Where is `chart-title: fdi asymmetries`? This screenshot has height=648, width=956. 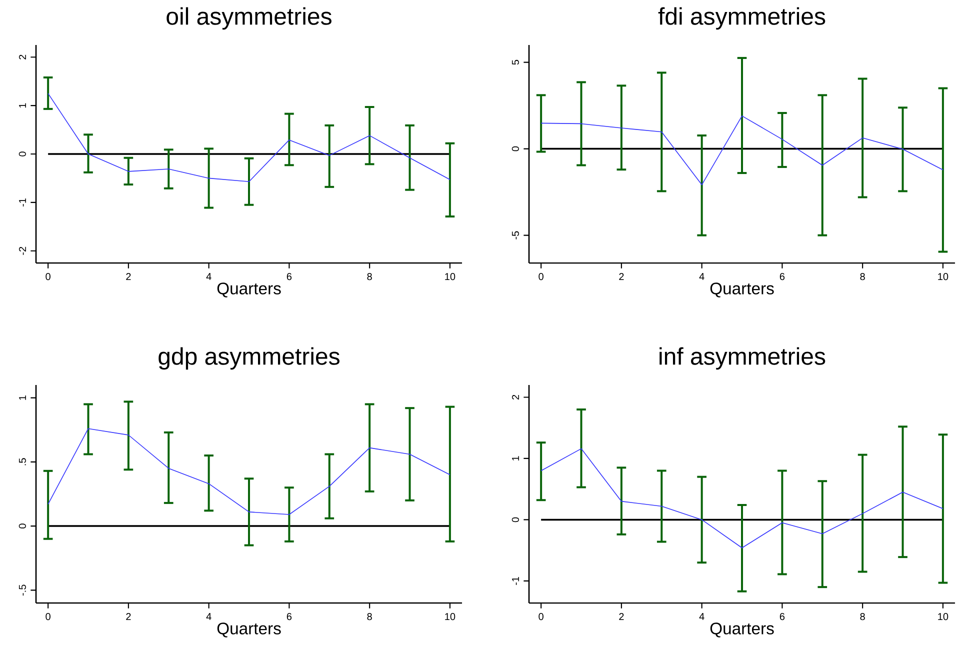 chart-title: fdi asymmetries is located at coordinates (742, 18).